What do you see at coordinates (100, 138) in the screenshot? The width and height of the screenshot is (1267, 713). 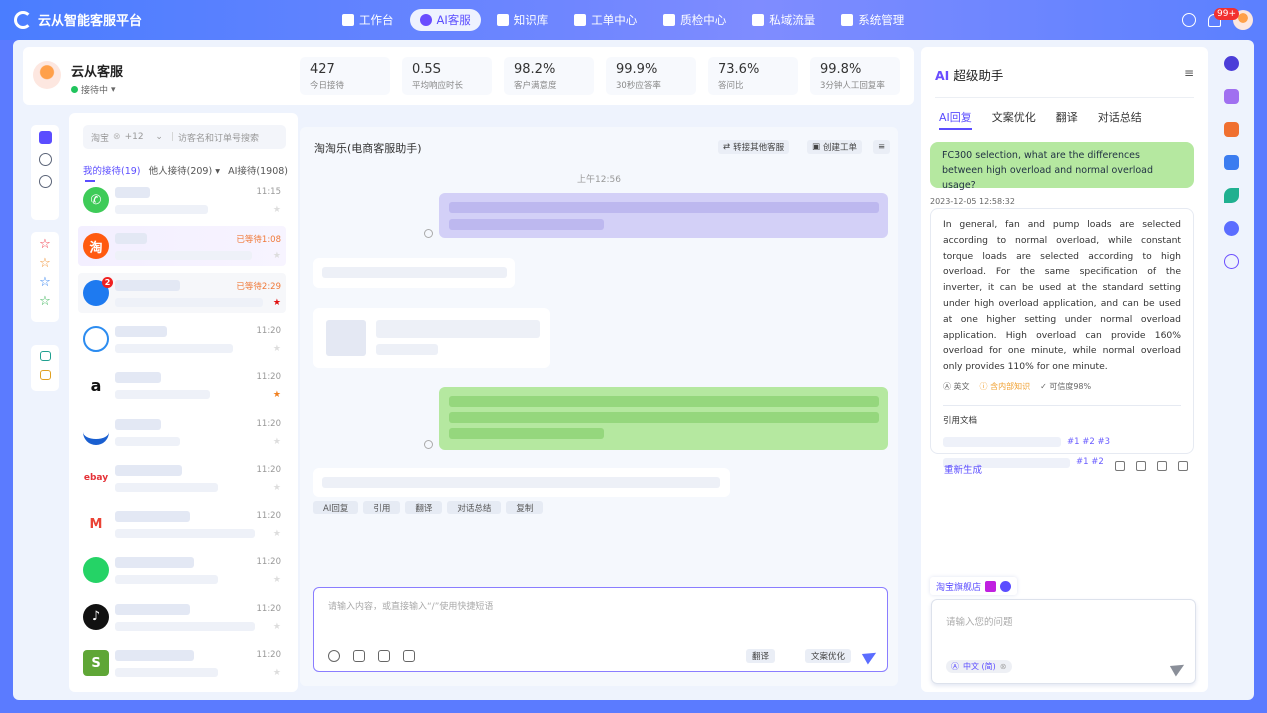 I see `platform-filter: 淘宝` at bounding box center [100, 138].